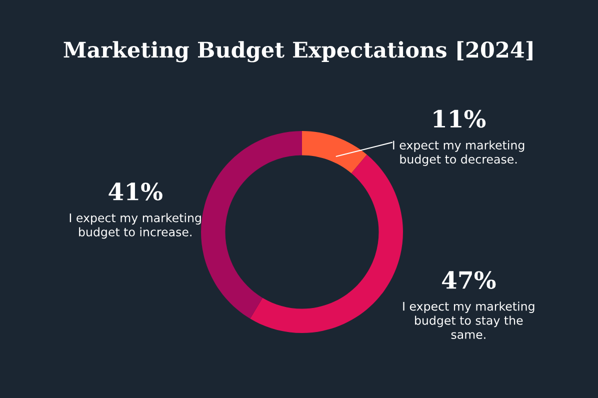  Describe the element at coordinates (135, 226) in the screenshot. I see `slice-label: I expect my marketing budget to increase.` at that location.